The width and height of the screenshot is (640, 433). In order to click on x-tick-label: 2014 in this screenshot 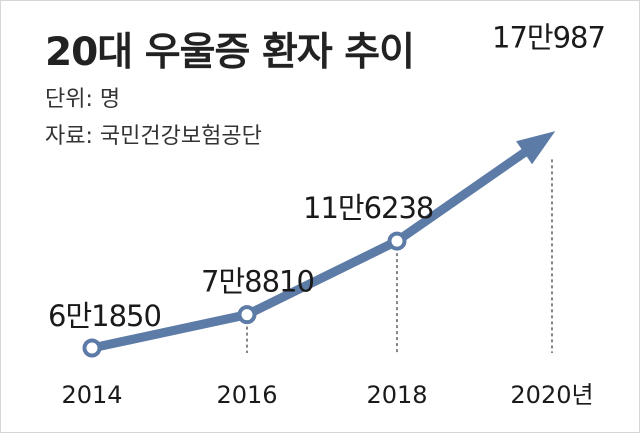, I will do `click(91, 395)`.